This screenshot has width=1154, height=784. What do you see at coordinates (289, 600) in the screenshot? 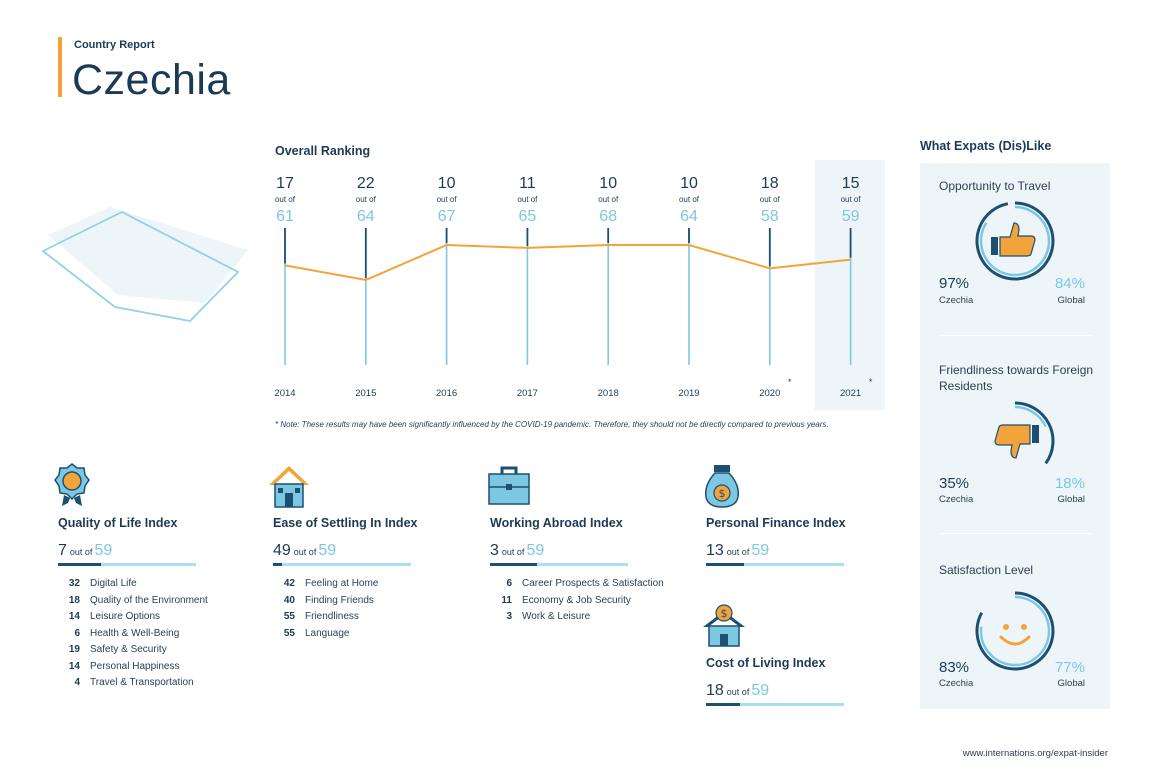
I see `sub-index-rank: 40` at bounding box center [289, 600].